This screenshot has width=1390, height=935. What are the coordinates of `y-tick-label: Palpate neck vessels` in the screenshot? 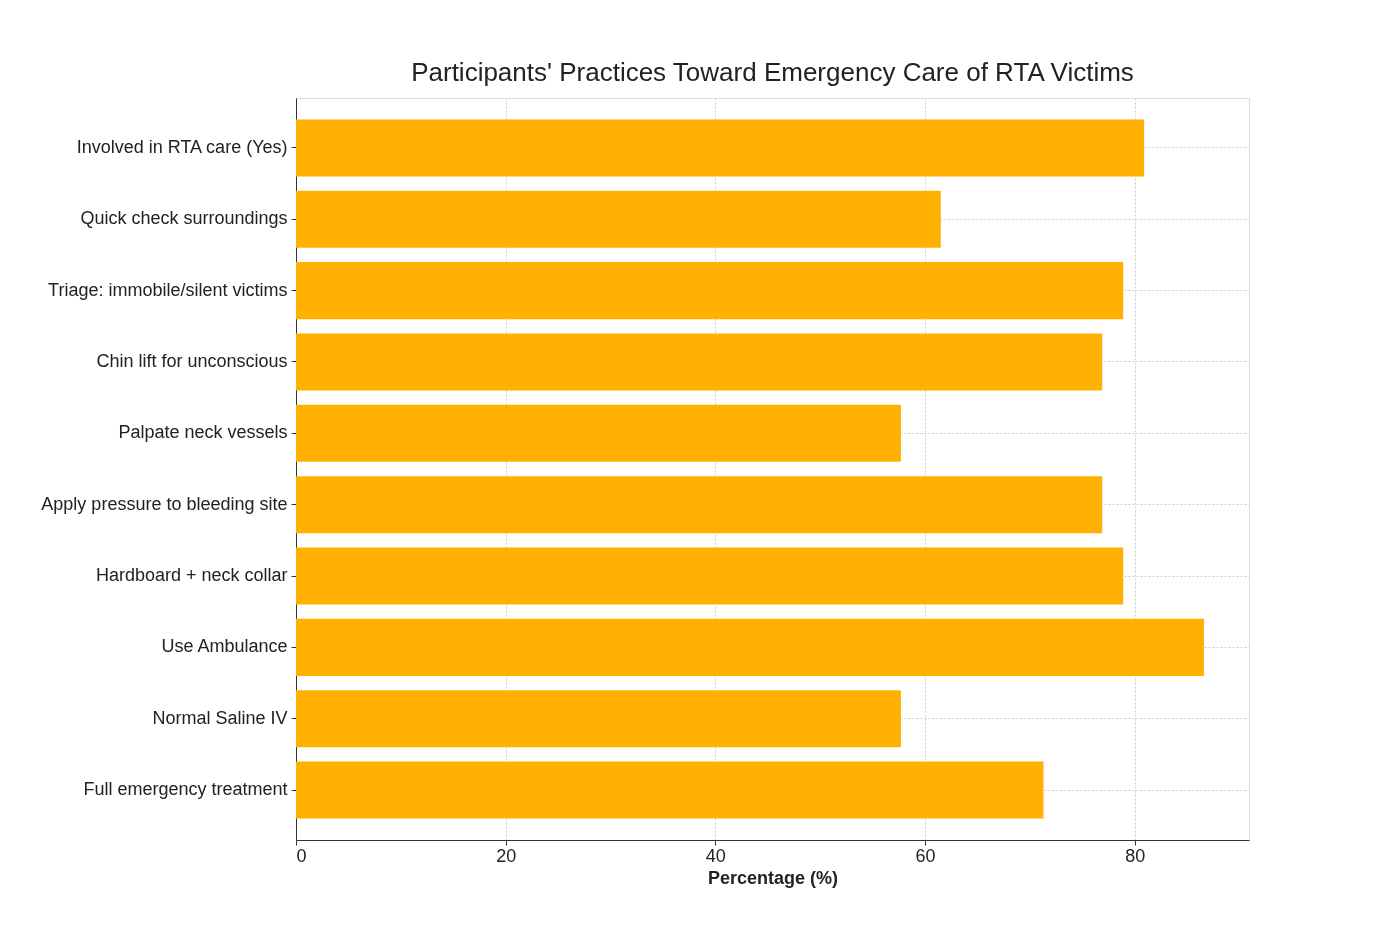 It's located at (203, 432).